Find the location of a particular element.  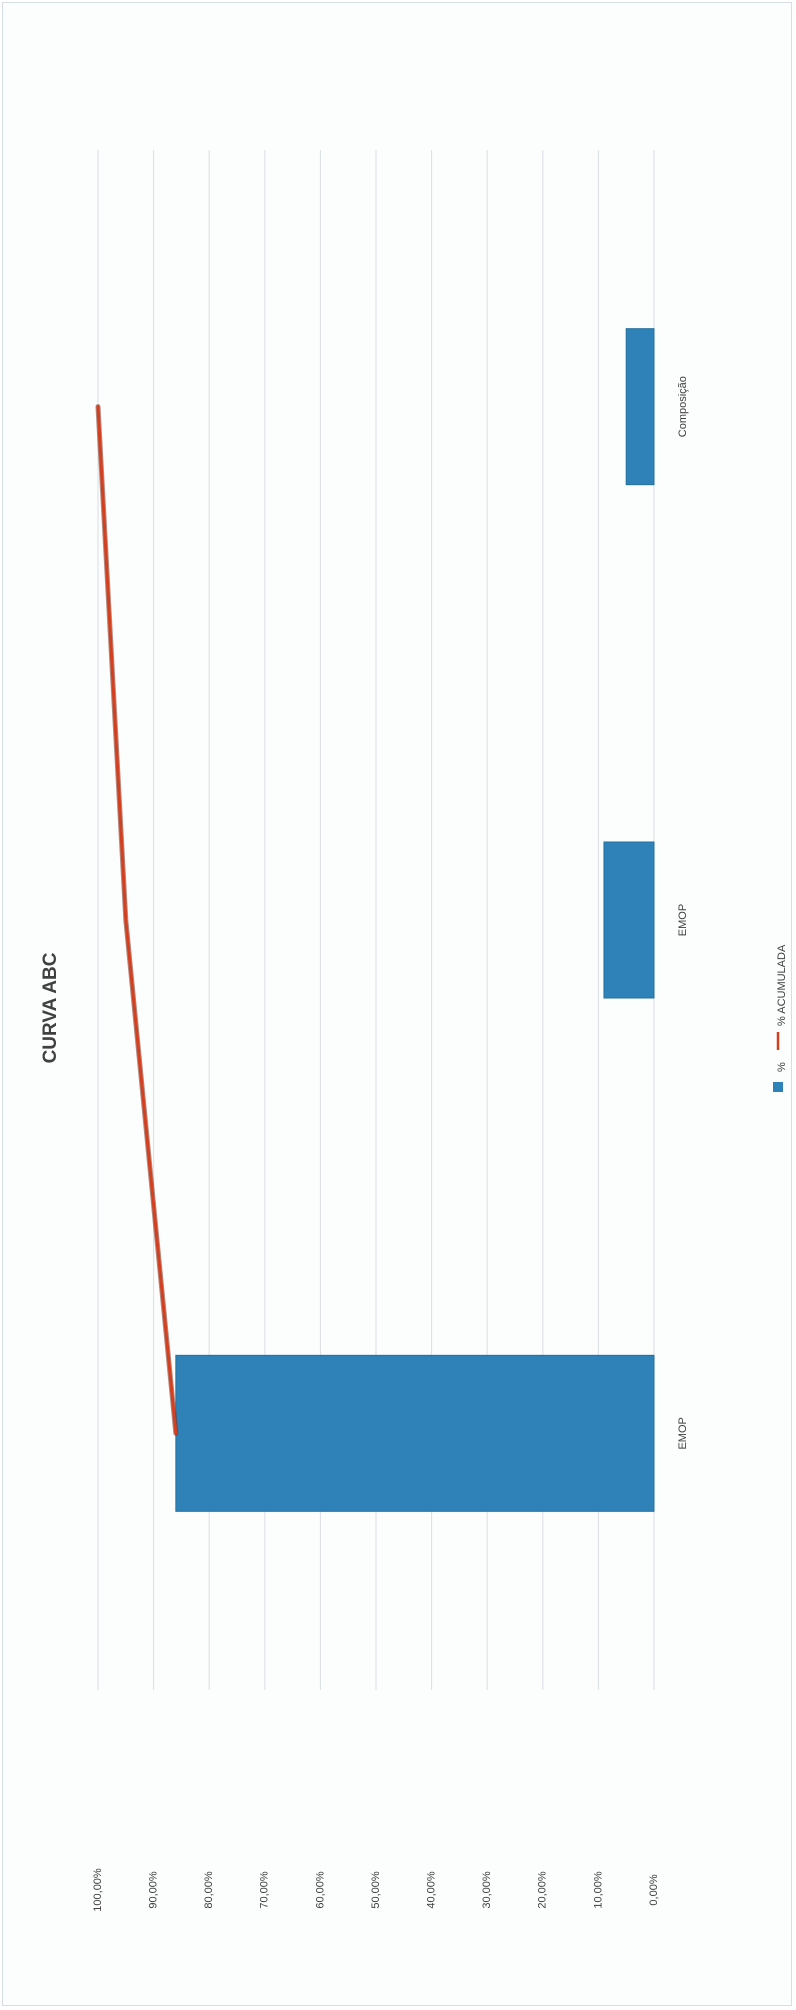

chart-title-group: CURVA ABC is located at coordinates (50, 1007).